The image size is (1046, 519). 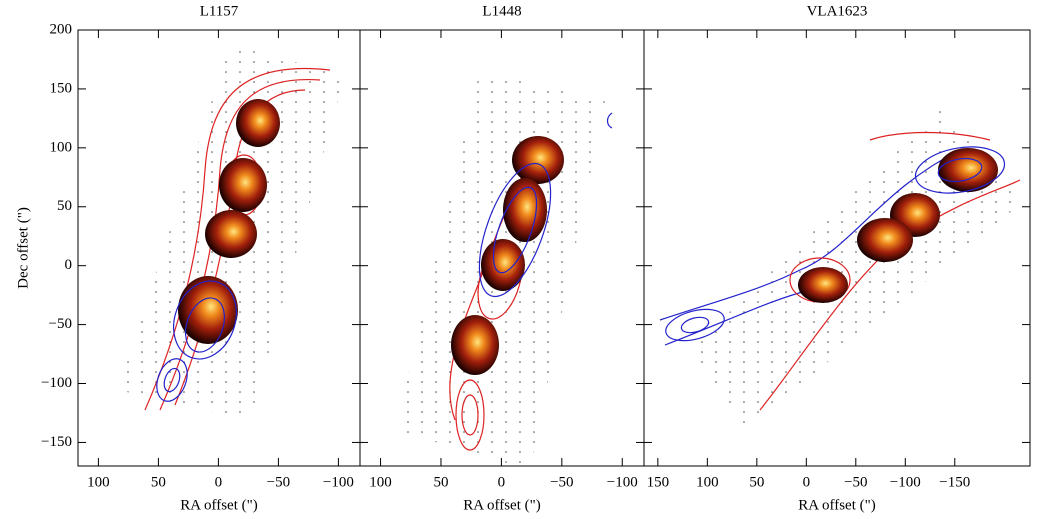 What do you see at coordinates (64, 206) in the screenshot?
I see `y-tick-label: 50` at bounding box center [64, 206].